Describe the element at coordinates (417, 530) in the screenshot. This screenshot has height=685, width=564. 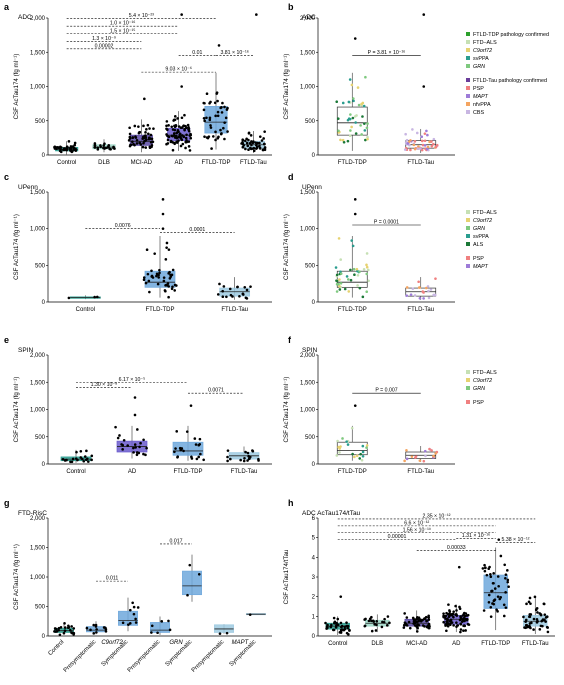
I see `comparison-p-value: 1.56 × 10⁻¹⁰` at that location.